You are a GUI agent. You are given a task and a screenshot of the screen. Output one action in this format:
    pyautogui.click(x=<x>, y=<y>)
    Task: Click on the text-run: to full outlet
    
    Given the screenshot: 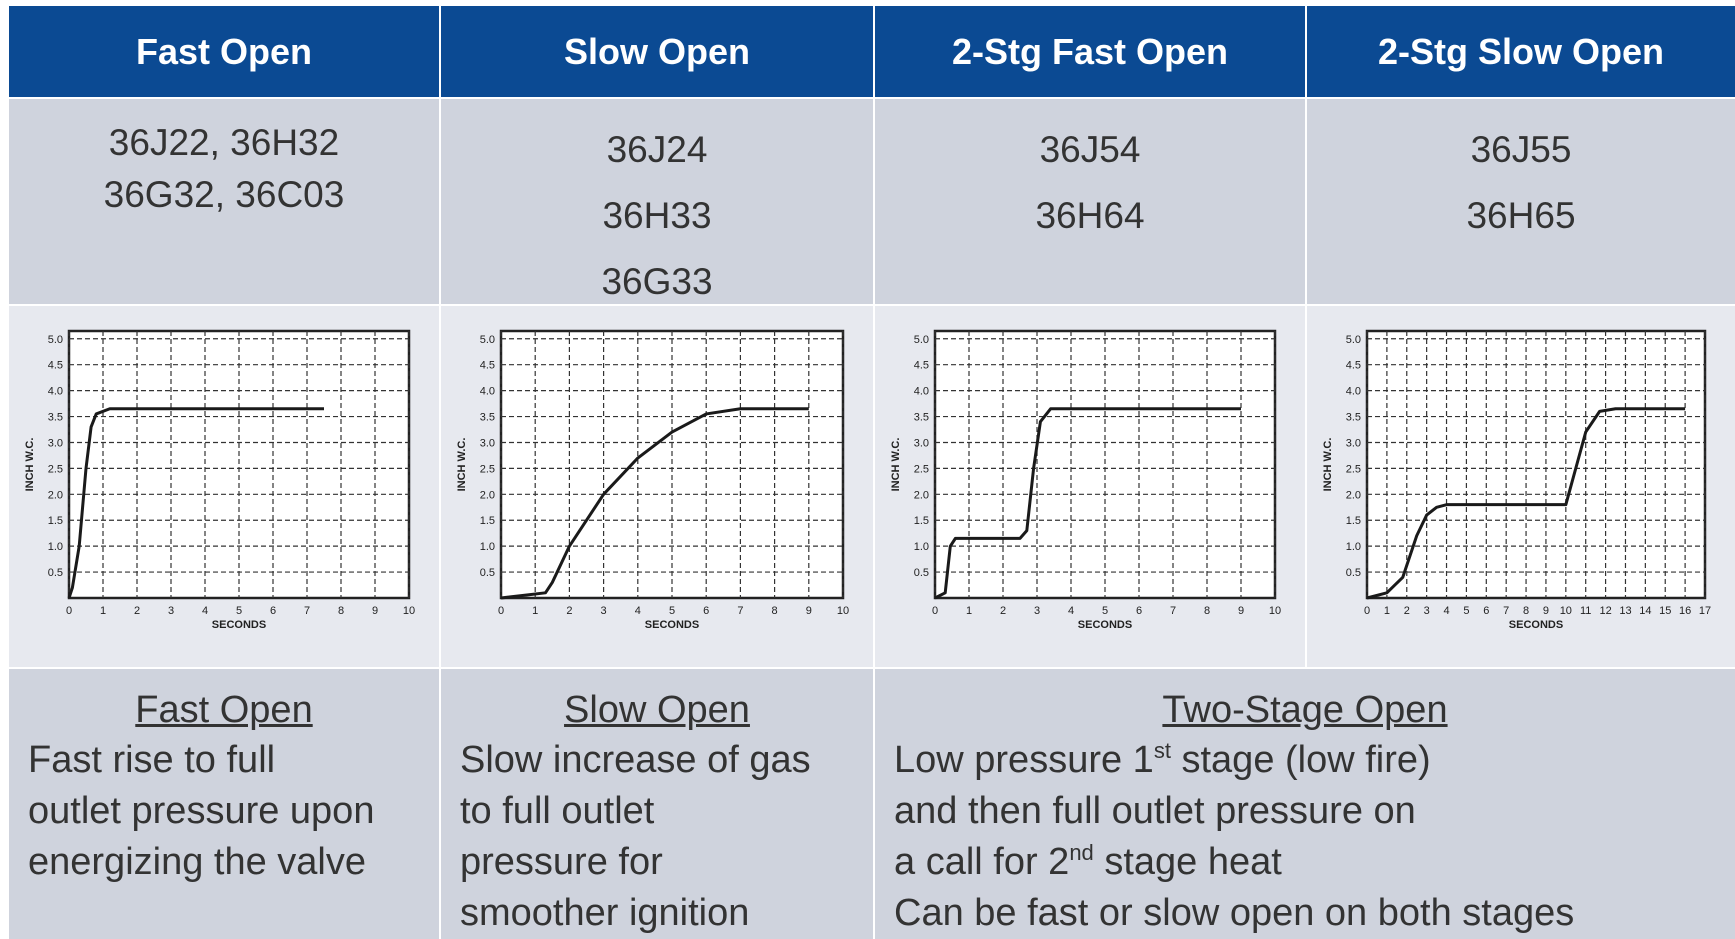 What is the action you would take?
    pyautogui.click(x=557, y=811)
    